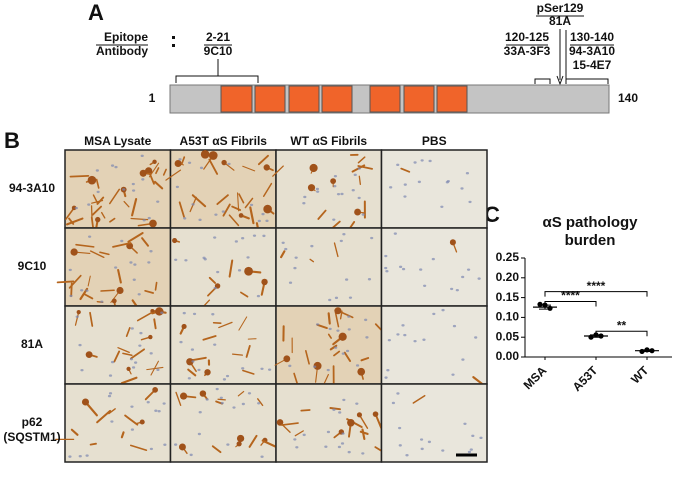  What do you see at coordinates (218, 37) in the screenshot?
I see `epitope-range: 2-21` at bounding box center [218, 37].